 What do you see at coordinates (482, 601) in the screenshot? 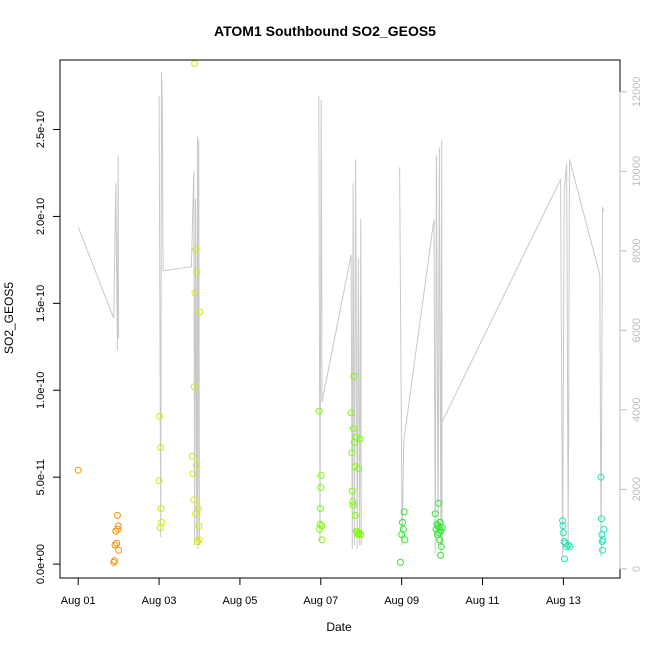
I see `x-tick-label: Aug 11` at bounding box center [482, 601].